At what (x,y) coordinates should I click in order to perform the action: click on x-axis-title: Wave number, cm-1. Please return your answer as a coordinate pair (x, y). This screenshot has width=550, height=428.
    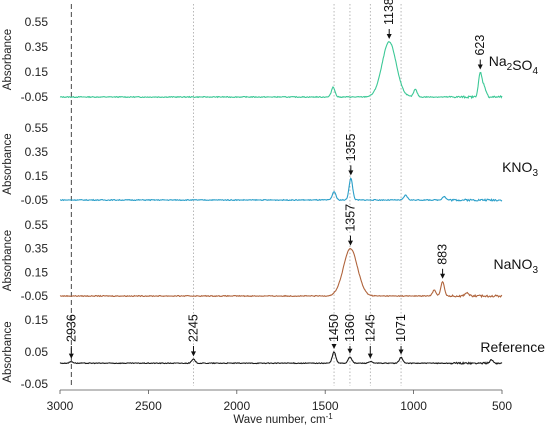
    Looking at the image, I should click on (283, 419).